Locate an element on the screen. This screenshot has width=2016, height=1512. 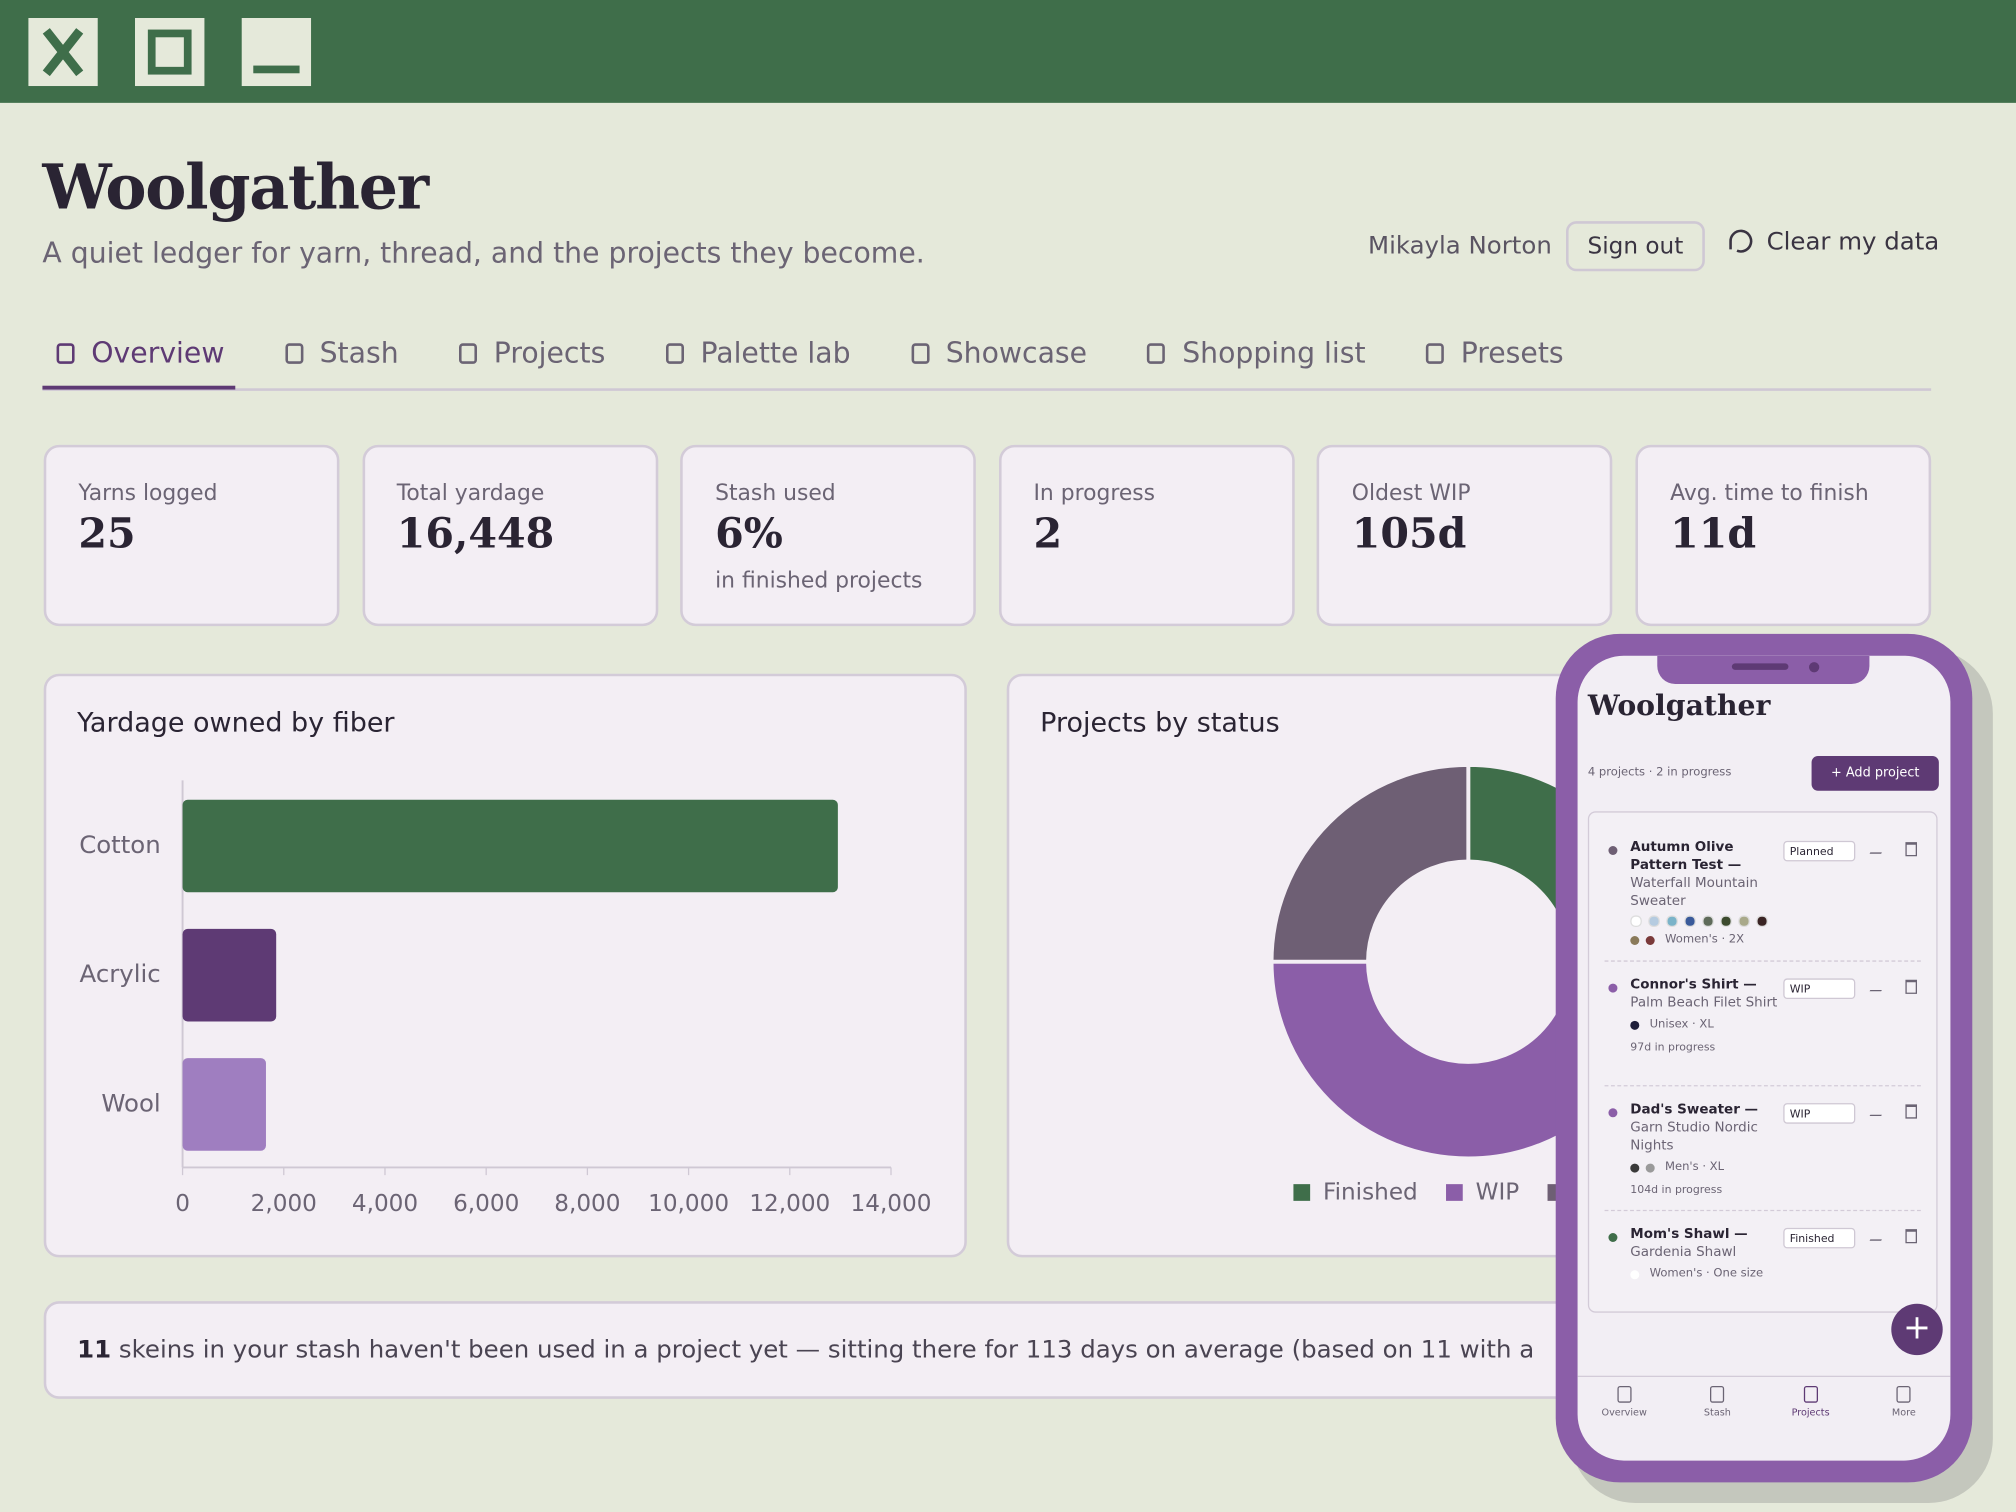
status-dot is located at coordinates (1613, 988).